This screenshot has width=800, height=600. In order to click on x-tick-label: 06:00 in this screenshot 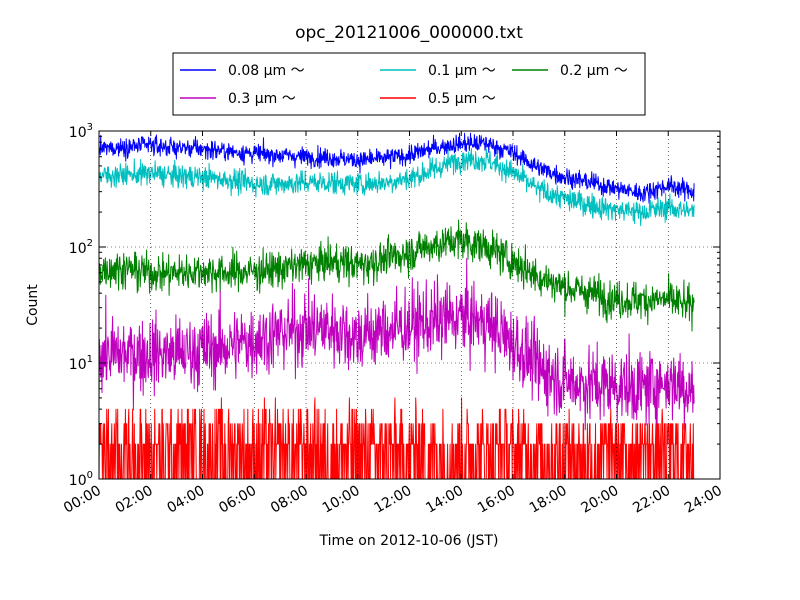, I will do `click(237, 500)`.